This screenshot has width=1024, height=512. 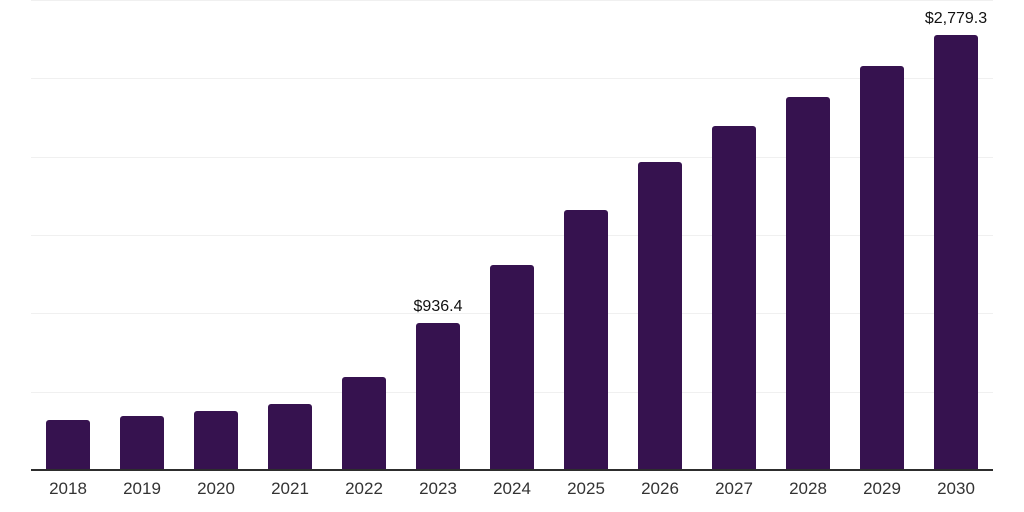 I want to click on bar-slot-2018, so click(x=68, y=235).